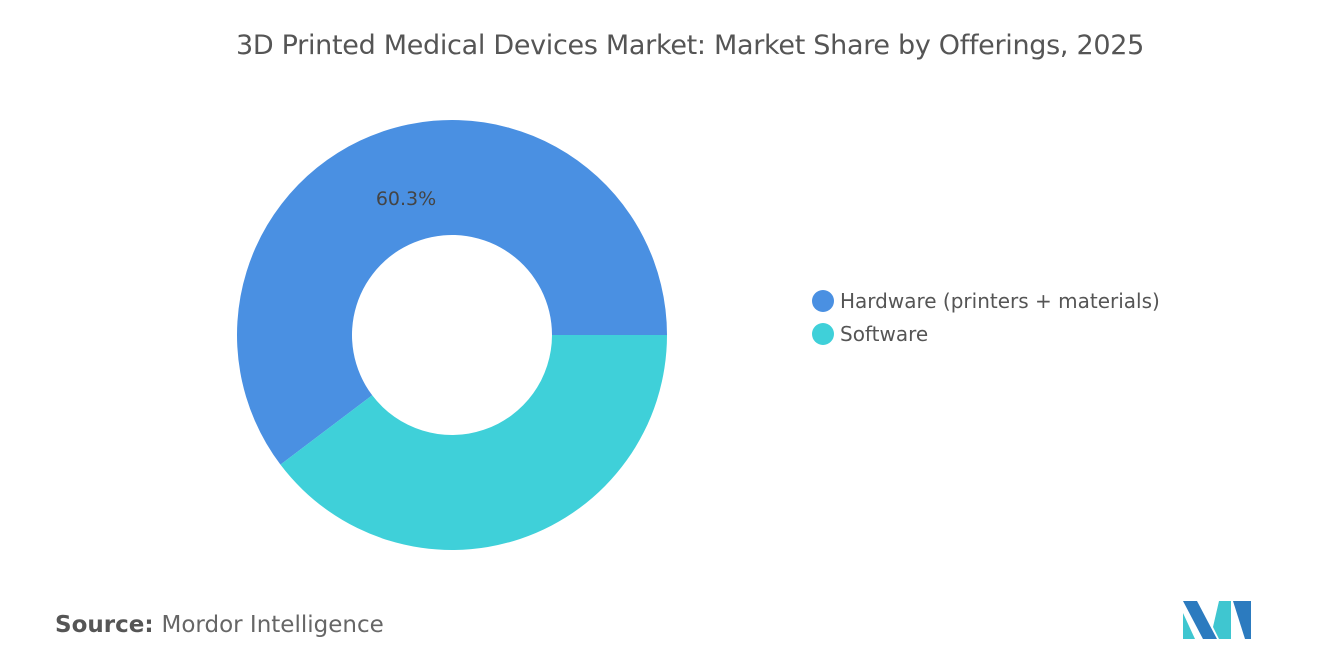 Image resolution: width=1320 pixels, height=665 pixels. What do you see at coordinates (272, 625) in the screenshot?
I see `source-value: Mordor Intelligence` at bounding box center [272, 625].